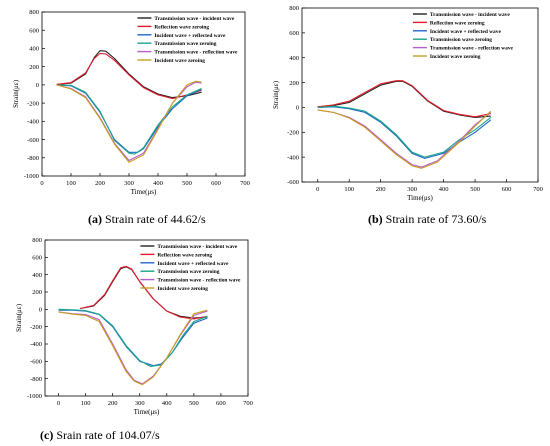  What do you see at coordinates (47, 435) in the screenshot?
I see `caption-c-letter: (c)` at bounding box center [47, 435].